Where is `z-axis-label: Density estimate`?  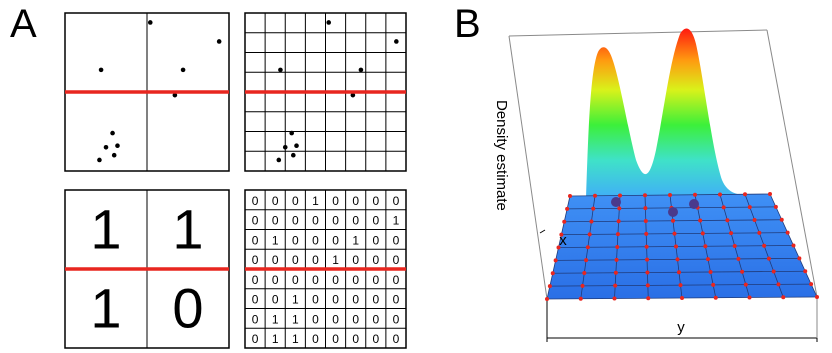
z-axis-label: Density estimate is located at coordinates (501, 155).